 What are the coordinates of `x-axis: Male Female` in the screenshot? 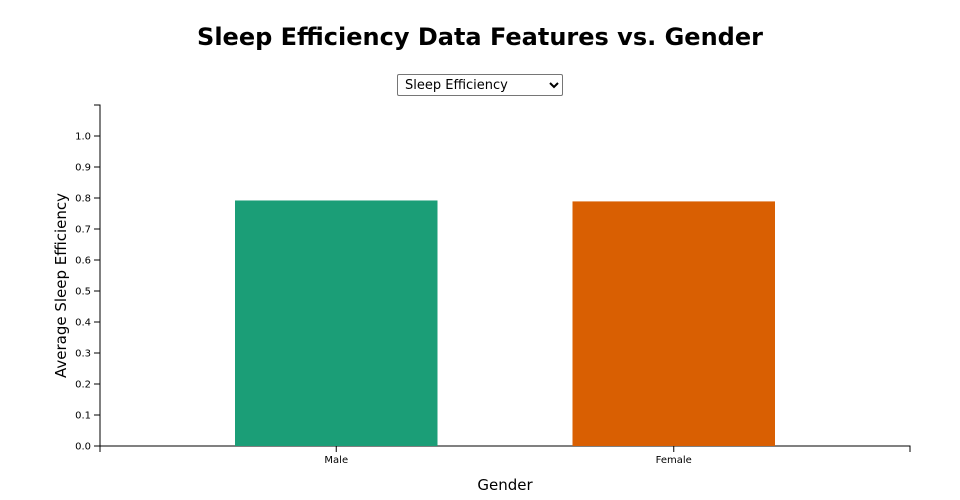 It's located at (505, 455).